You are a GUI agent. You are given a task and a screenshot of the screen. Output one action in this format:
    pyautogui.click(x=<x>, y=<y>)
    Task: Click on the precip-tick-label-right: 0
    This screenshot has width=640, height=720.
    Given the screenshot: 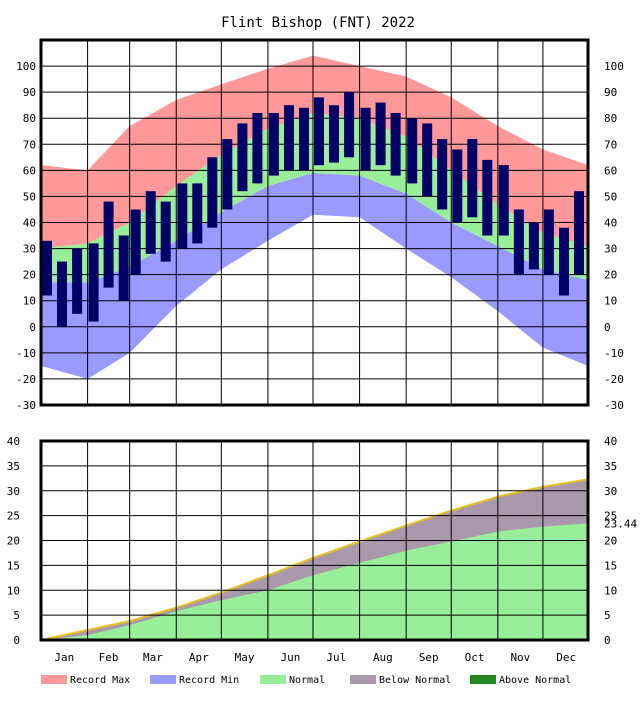 What is the action you would take?
    pyautogui.click(x=607, y=640)
    